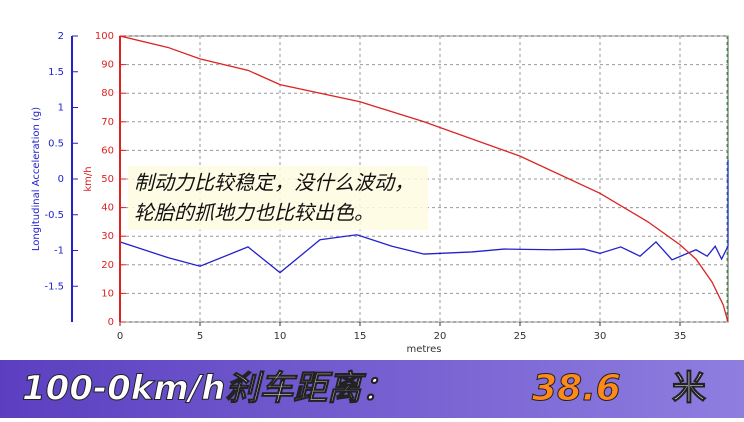 This screenshot has height=422, width=744. What do you see at coordinates (107, 293) in the screenshot?
I see `y2-tick-label: 10` at bounding box center [107, 293].